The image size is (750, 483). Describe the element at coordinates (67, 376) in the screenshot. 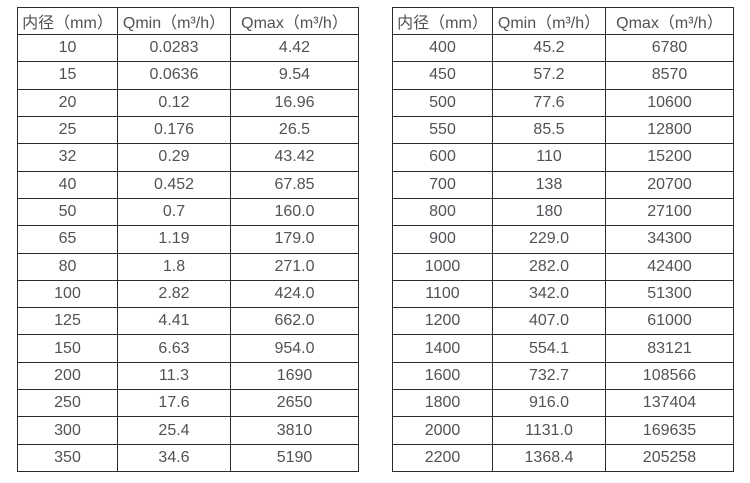

I see `table-cell: 200` at that location.